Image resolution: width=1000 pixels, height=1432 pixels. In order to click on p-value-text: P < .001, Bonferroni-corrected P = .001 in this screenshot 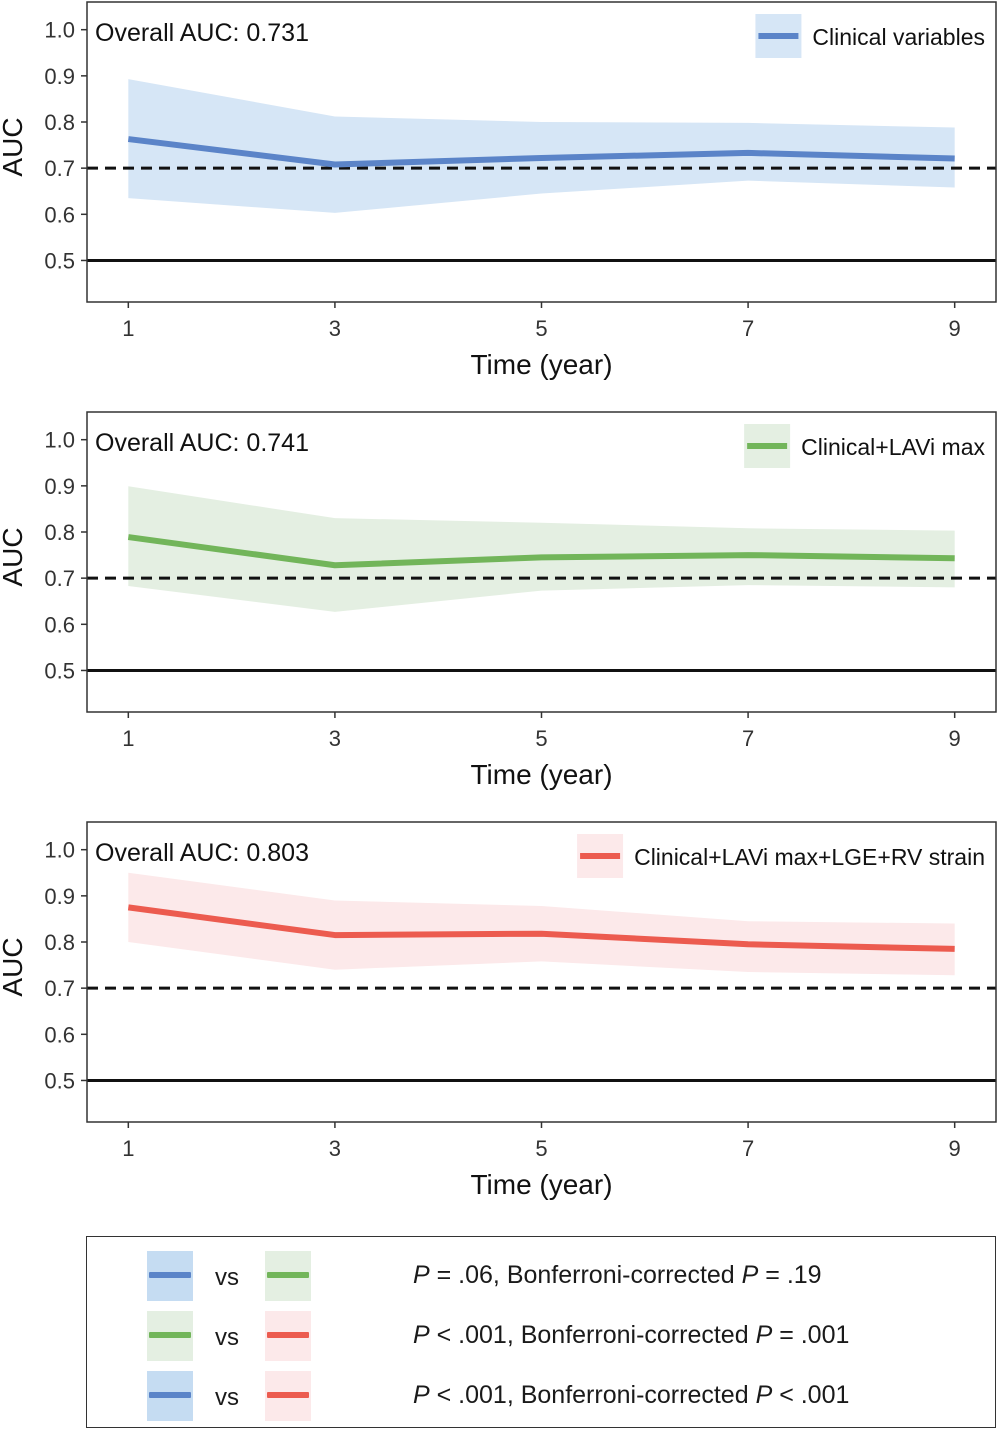, I will do `click(631, 1335)`.